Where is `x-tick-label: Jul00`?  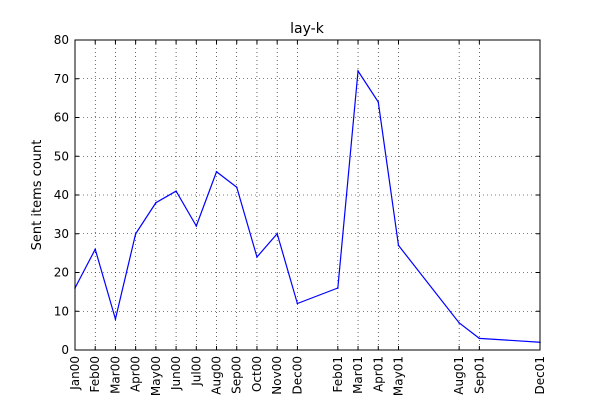
x-tick-label: Jul00 is located at coordinates (196, 371).